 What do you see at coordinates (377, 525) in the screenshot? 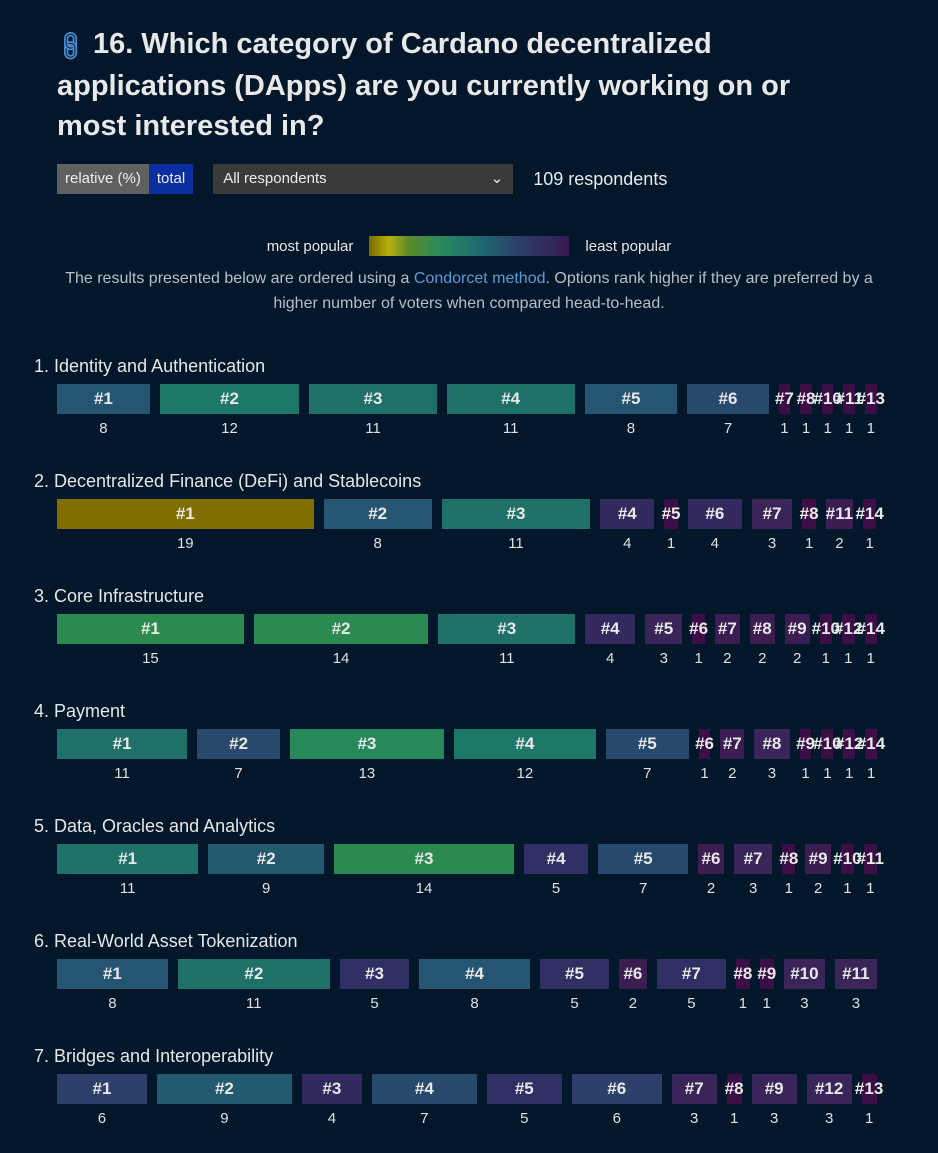
I see `rank-segment: #2 8` at bounding box center [377, 525].